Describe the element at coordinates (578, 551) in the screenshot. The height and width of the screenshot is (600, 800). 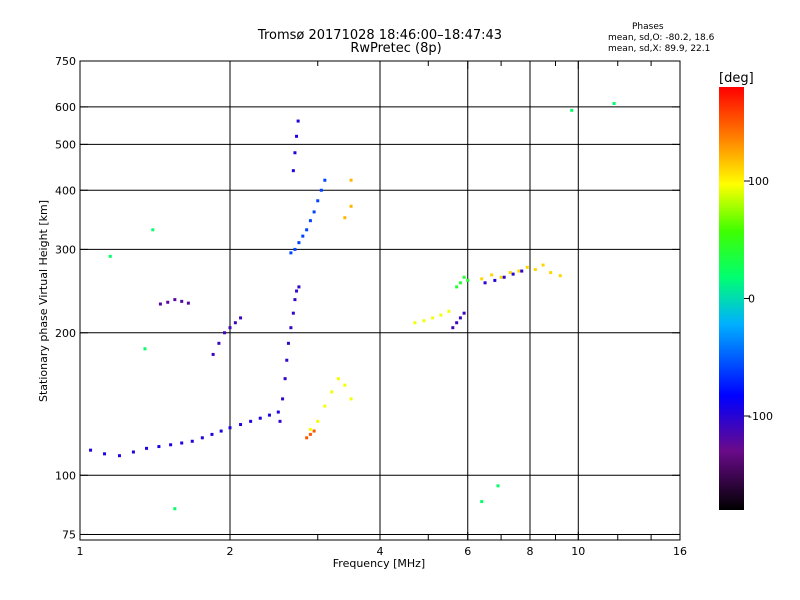
I see `x-tick-label: 10` at that location.